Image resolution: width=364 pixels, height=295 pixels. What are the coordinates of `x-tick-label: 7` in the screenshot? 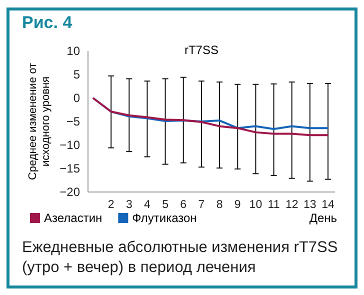 It's located at (201, 205).